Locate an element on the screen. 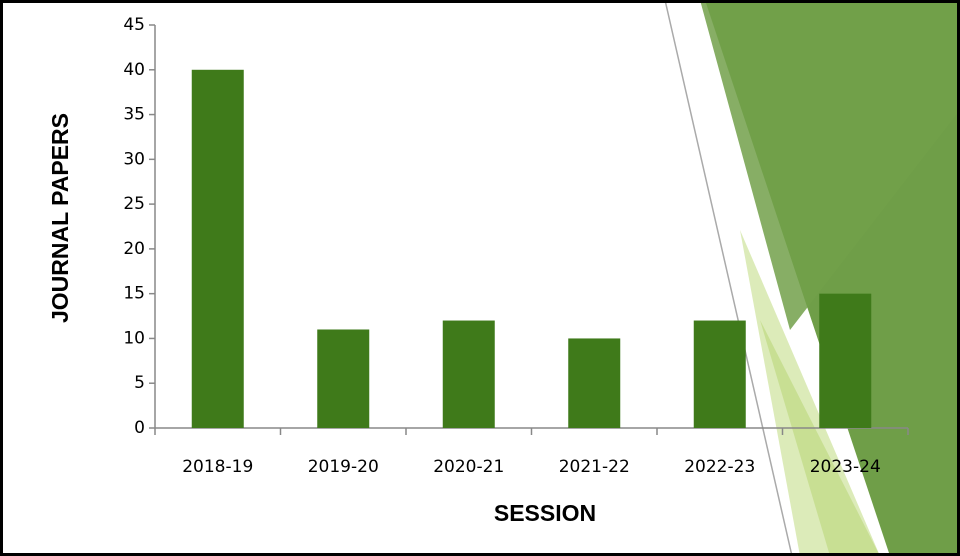 The image size is (960, 556). x-tick-label: 2023-24 is located at coordinates (845, 467).